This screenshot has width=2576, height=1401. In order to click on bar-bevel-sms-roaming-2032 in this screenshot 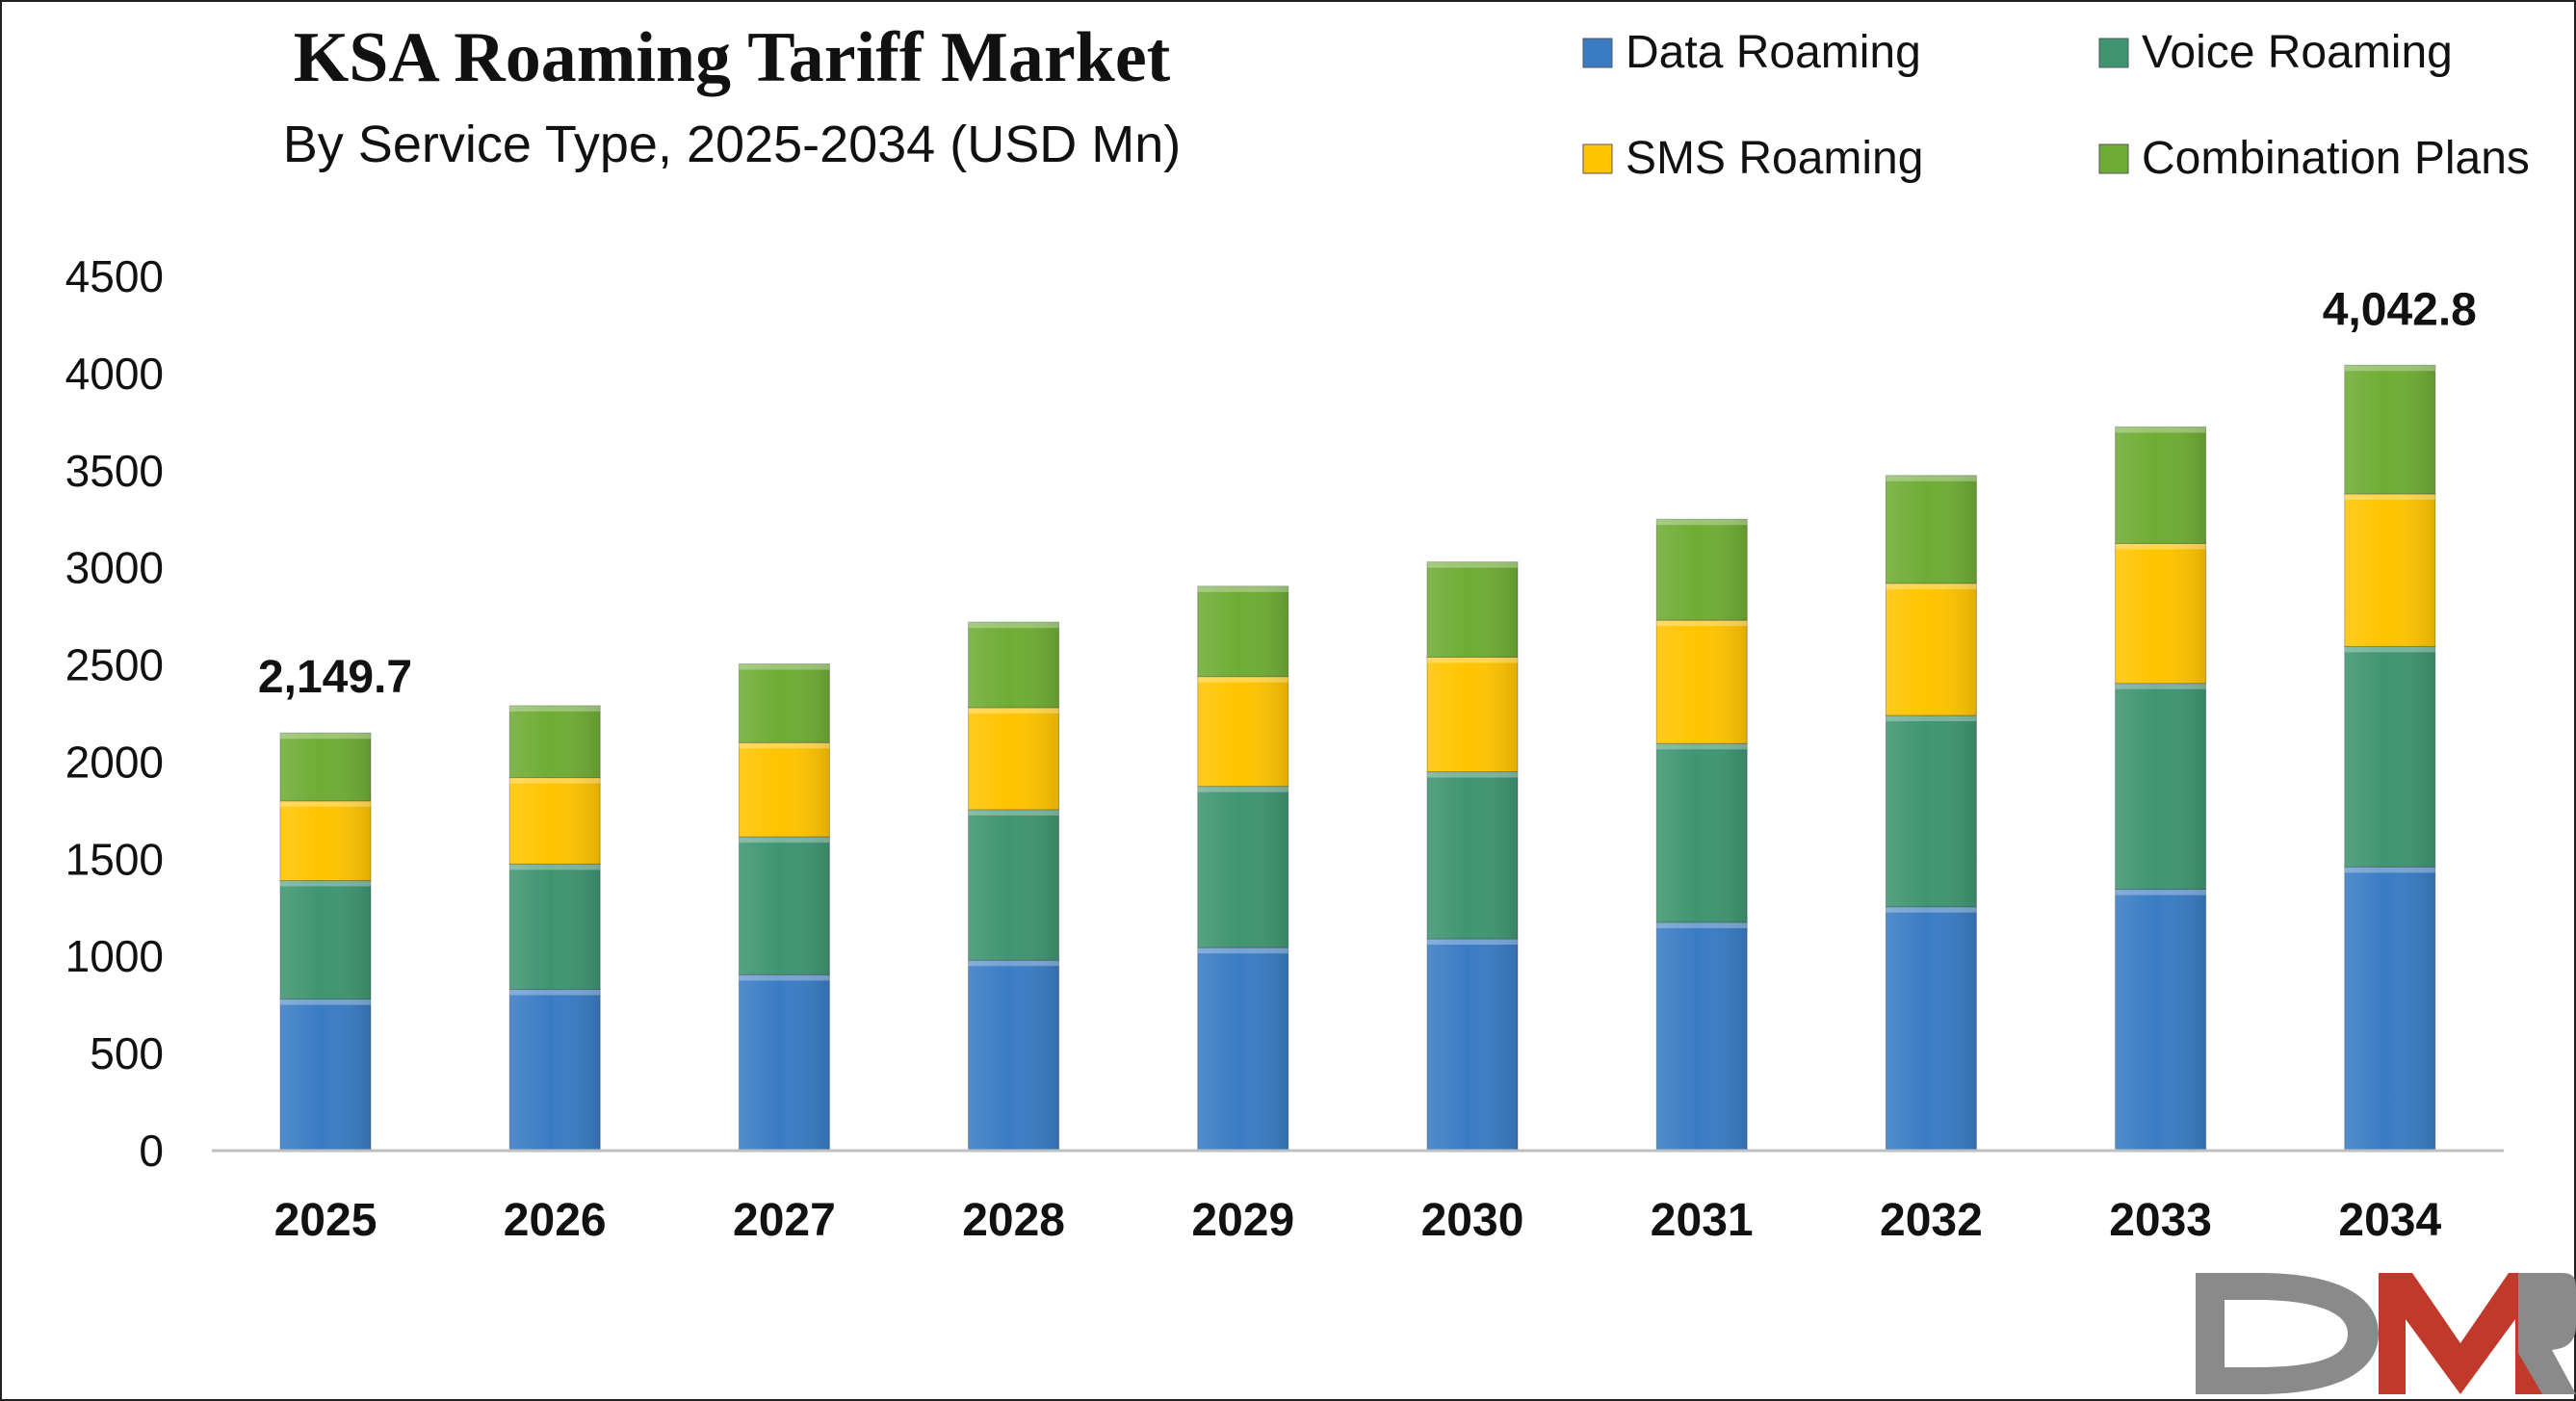, I will do `click(1931, 586)`.